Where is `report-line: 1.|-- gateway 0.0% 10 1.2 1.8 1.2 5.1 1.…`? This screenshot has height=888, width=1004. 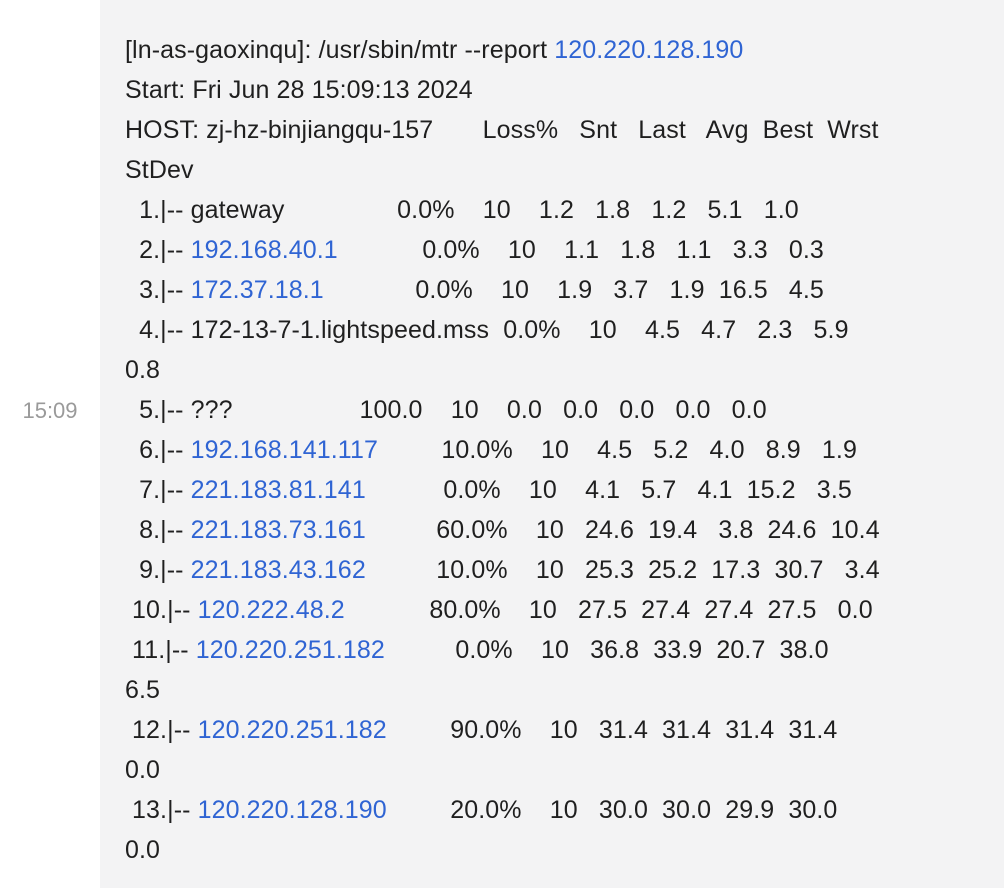
report-line: 1.|-- gateway 0.0% 10 1.2 1.8 1.2 5.1 1.… is located at coordinates (564, 210).